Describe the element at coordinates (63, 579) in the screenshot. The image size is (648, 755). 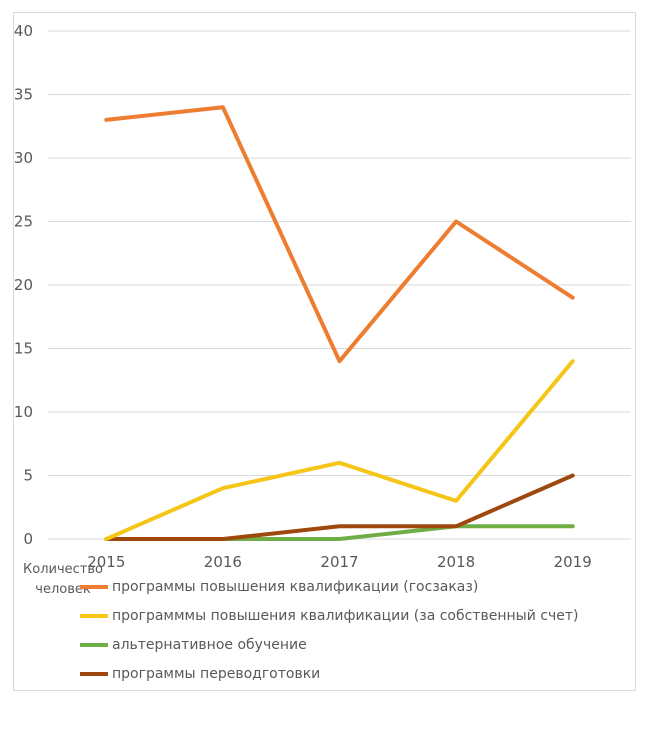
I see `y-axis-title: Количество человек` at that location.